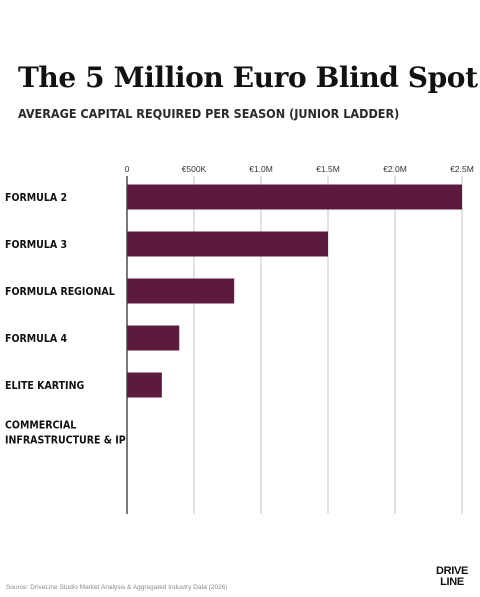 This screenshot has height=597, width=480. What do you see at coordinates (65, 433) in the screenshot?
I see `category-label: COMMERCIAL INFRASTRUCTURE & IP` at bounding box center [65, 433].